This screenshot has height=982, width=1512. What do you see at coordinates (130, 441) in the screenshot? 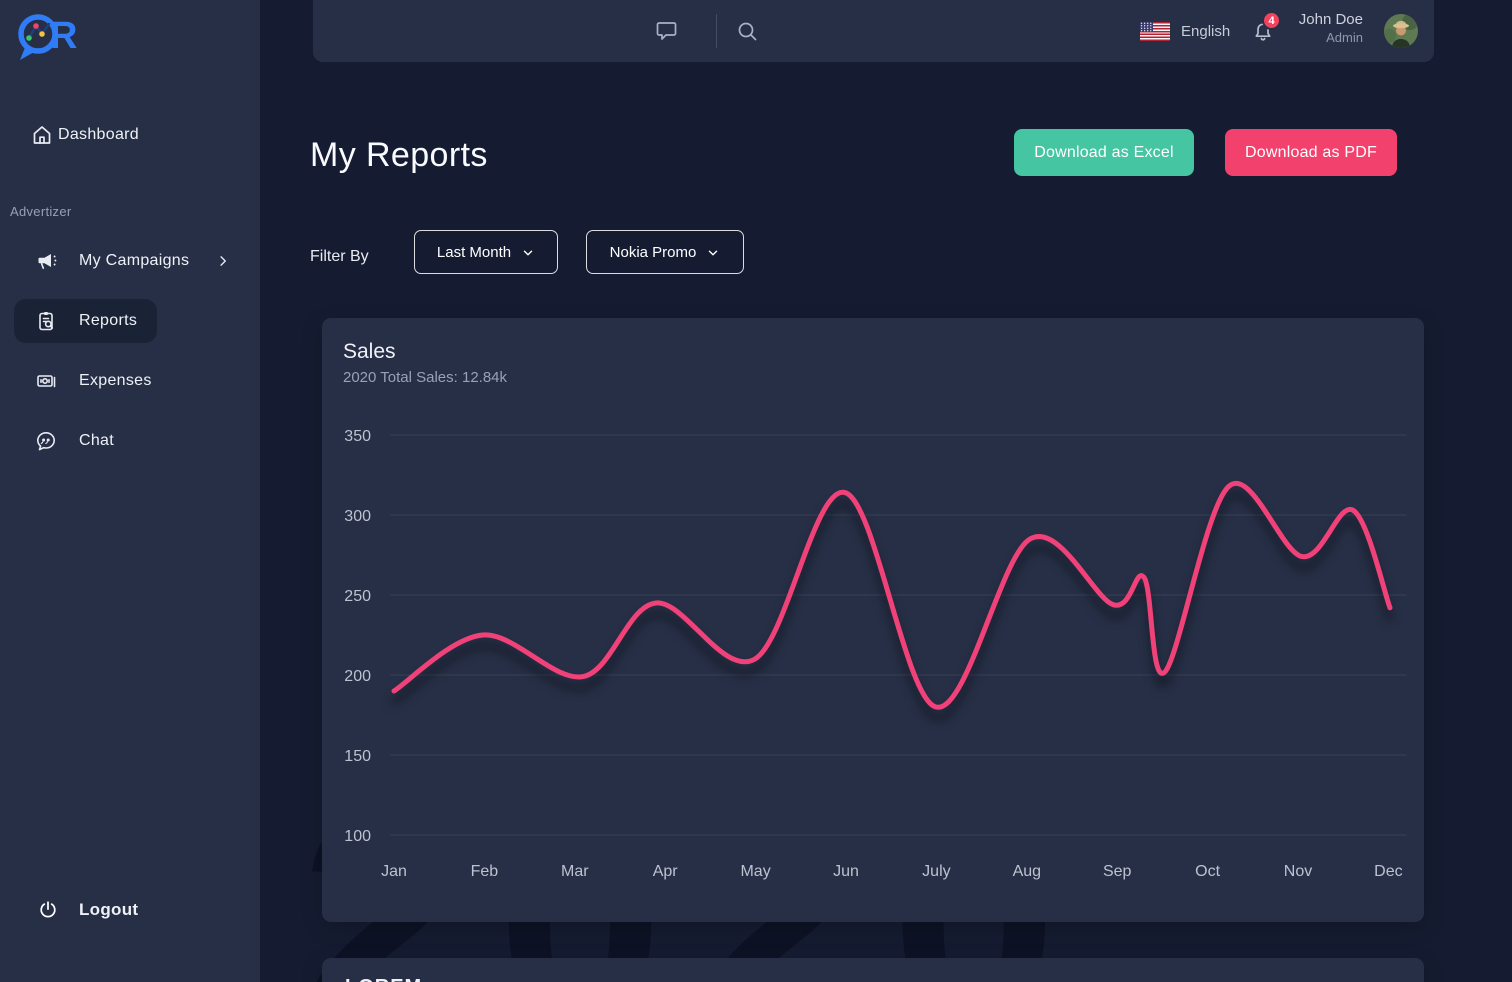
I see `sidebar-item-chat: Chat` at bounding box center [130, 441].